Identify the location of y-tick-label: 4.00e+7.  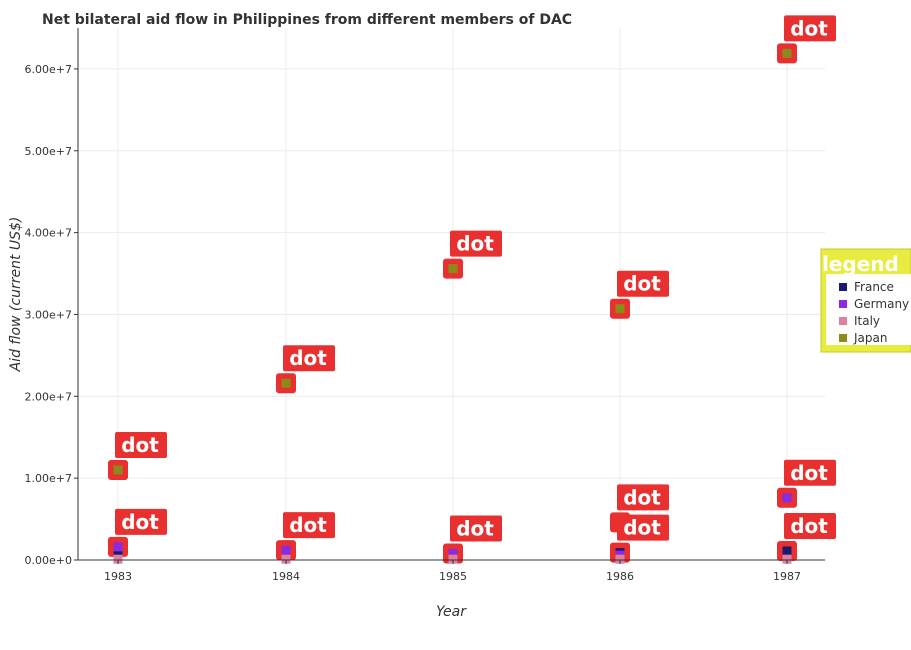
(48, 233).